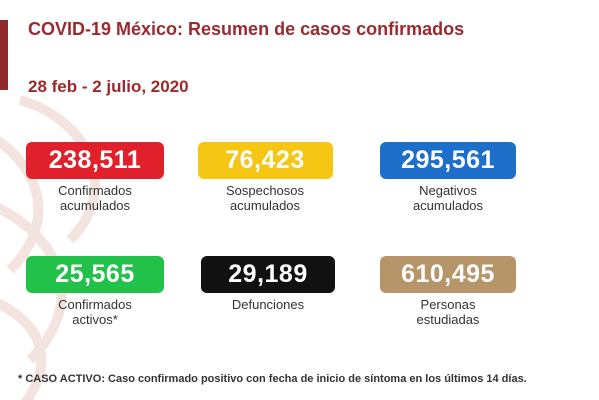 This screenshot has height=400, width=599. Describe the element at coordinates (4, 55) in the screenshot. I see `header-accent-bar` at that location.